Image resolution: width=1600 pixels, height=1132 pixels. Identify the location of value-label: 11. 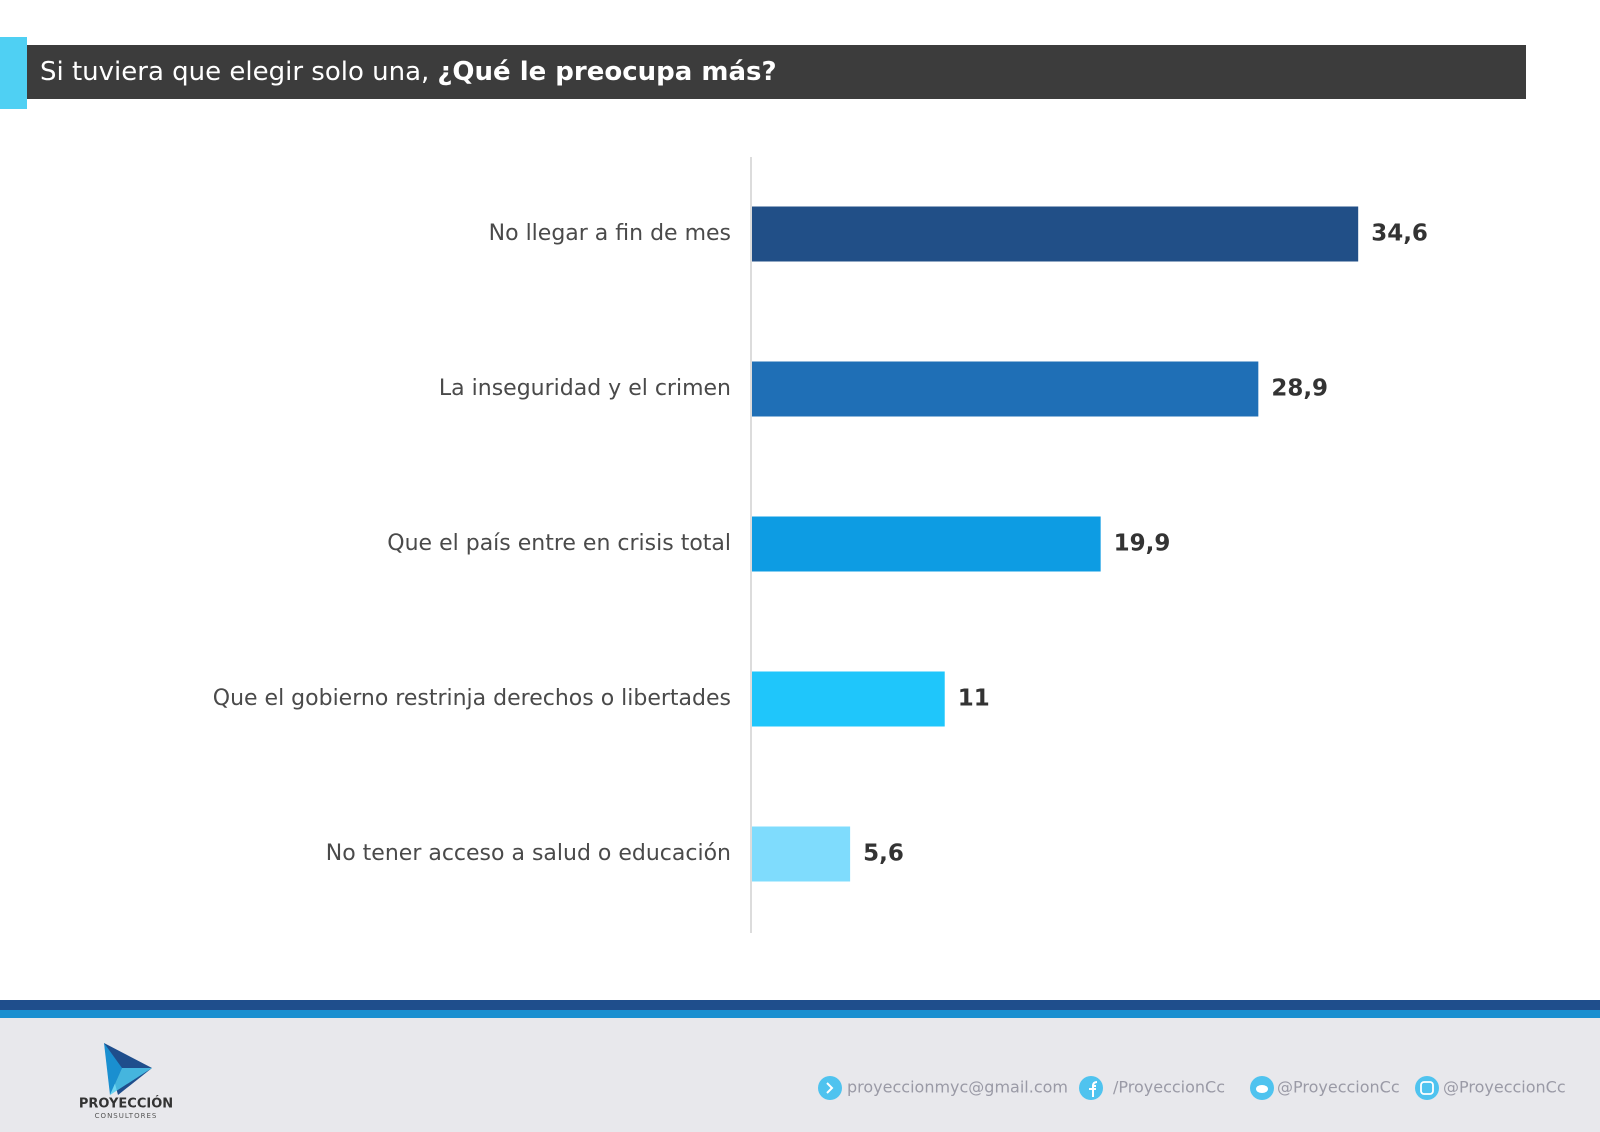
(974, 699).